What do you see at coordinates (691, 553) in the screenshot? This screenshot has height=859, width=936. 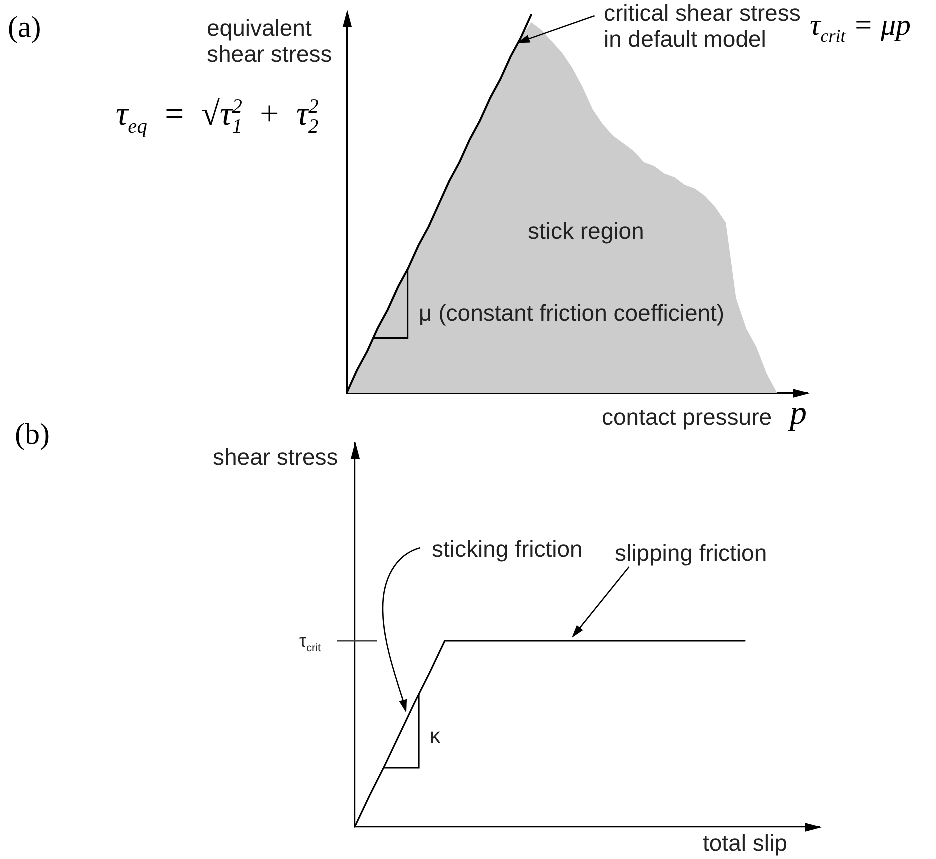 I see `text: slipping friction` at bounding box center [691, 553].